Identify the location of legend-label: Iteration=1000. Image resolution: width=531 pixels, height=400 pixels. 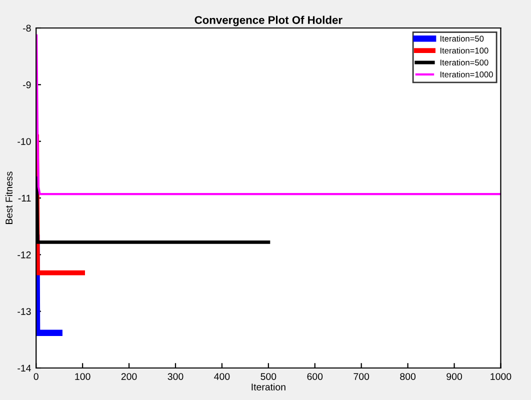
(466, 74).